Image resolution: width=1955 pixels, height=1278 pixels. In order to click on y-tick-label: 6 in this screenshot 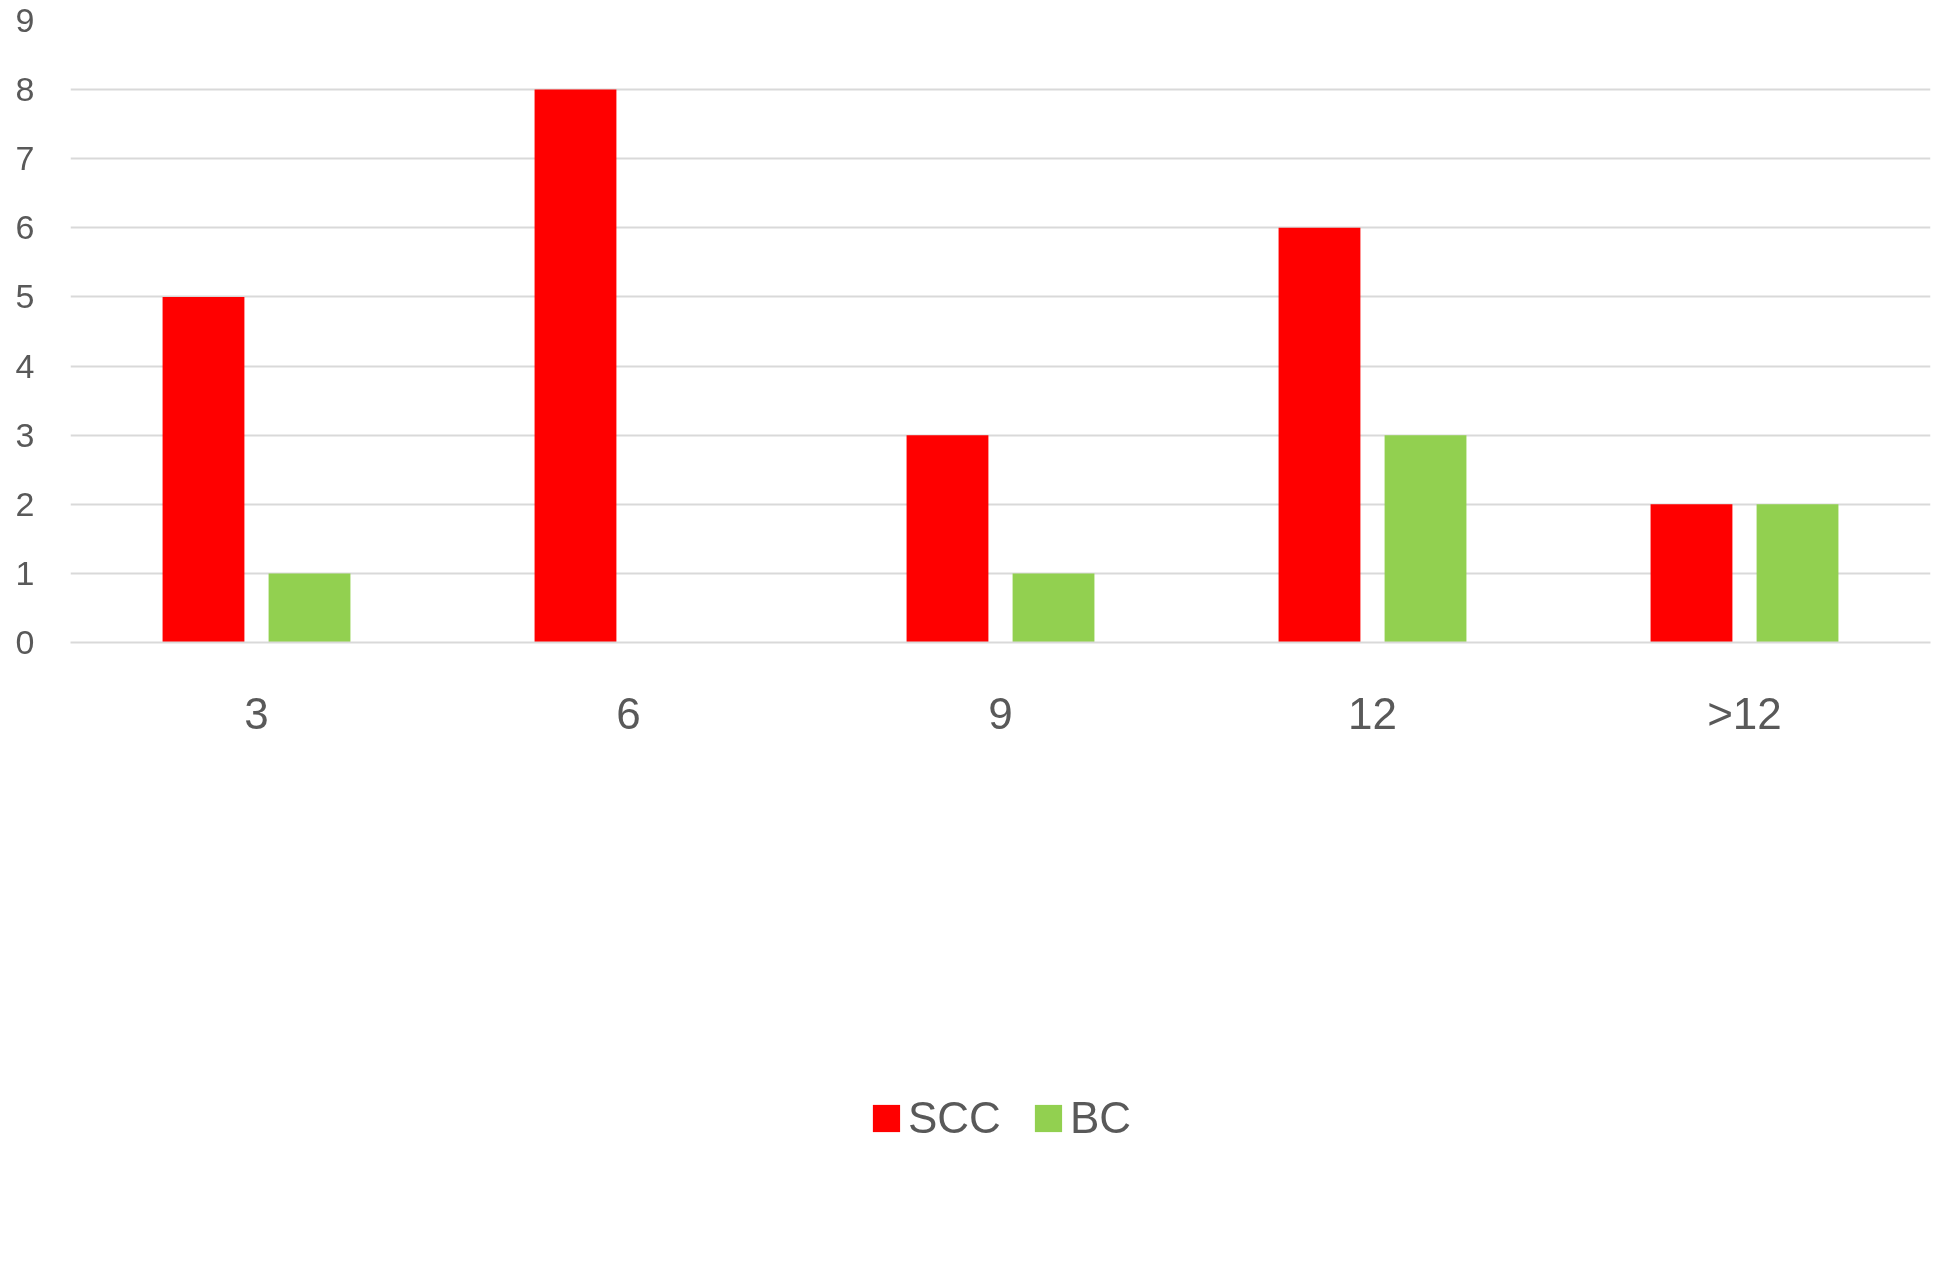, I will do `click(25, 227)`.